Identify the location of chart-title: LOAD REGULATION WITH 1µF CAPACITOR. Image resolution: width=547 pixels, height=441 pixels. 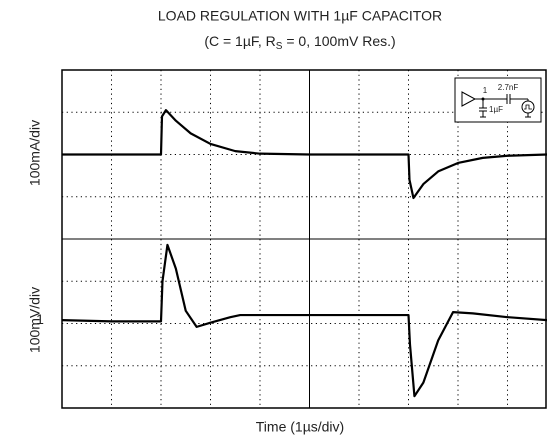
(300, 16).